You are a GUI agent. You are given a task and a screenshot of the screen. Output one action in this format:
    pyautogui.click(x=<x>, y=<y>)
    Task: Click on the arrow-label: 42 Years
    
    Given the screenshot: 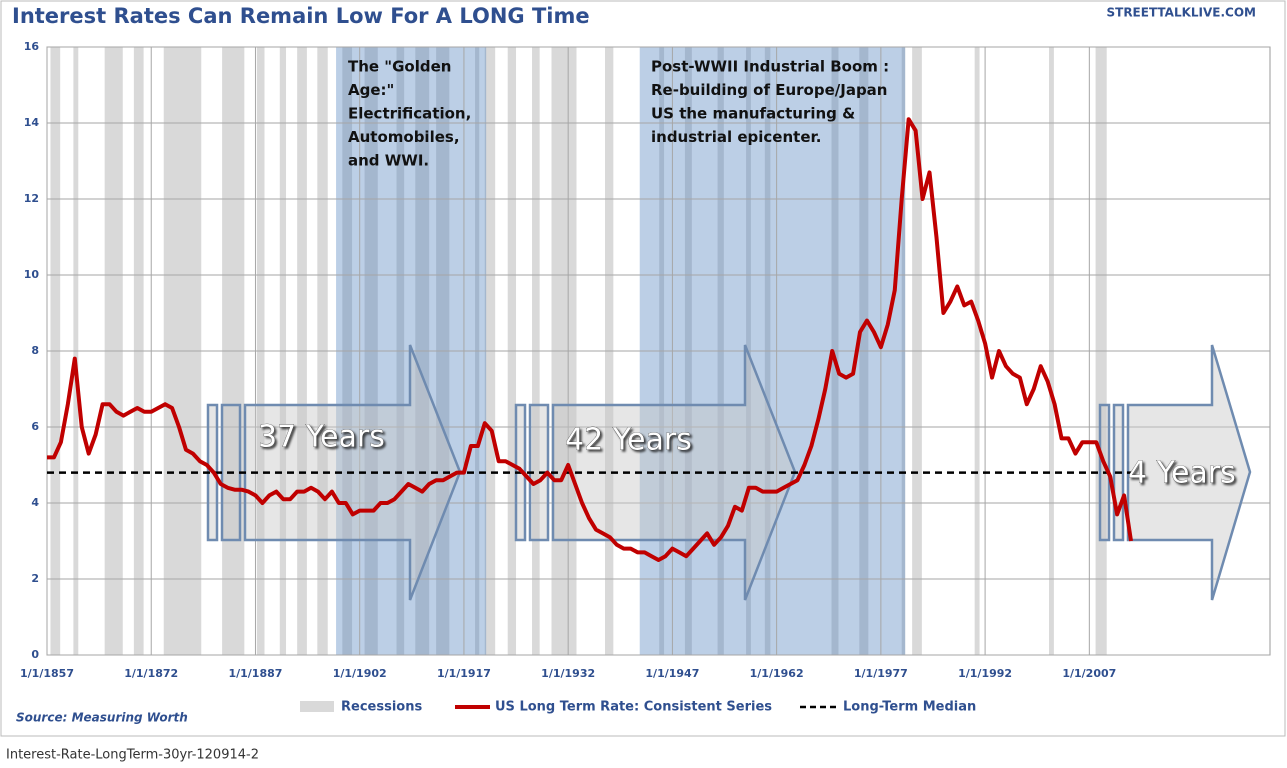 What is the action you would take?
    pyautogui.click(x=628, y=440)
    